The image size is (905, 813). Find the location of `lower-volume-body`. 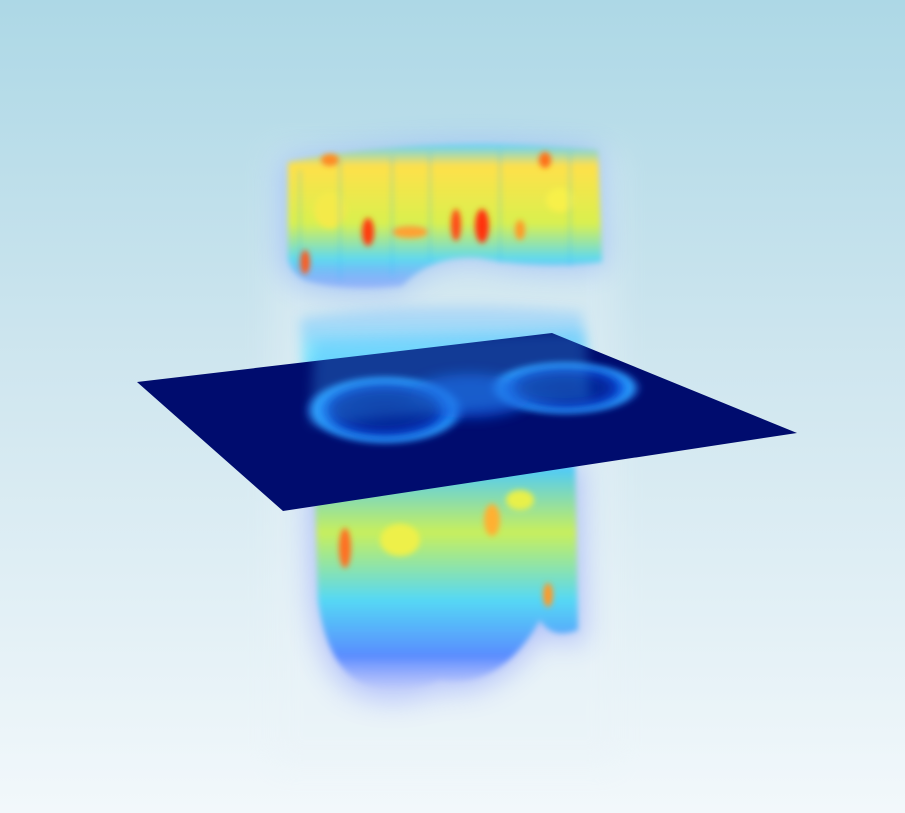

lower-volume-body is located at coordinates (446, 581).